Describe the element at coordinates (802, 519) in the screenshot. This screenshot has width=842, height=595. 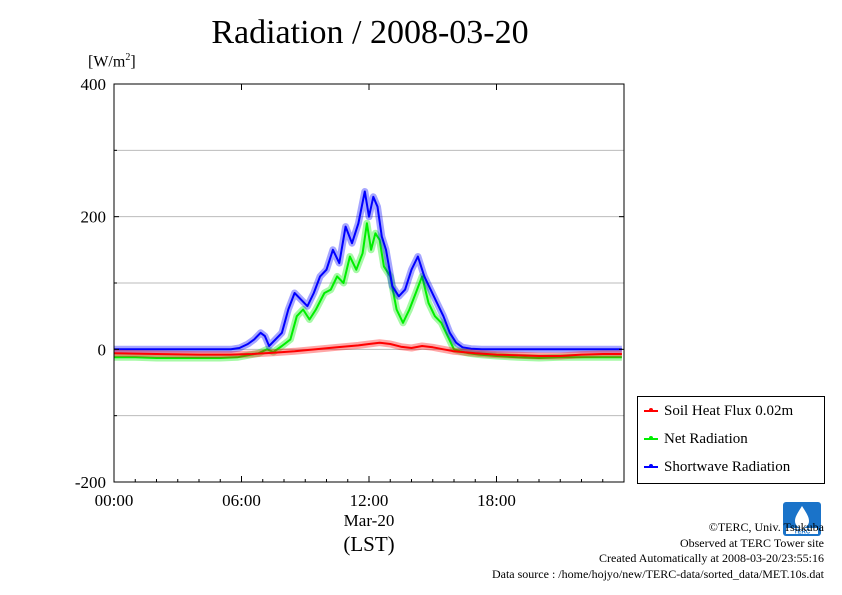
I see `terc-logo: TERC` at that location.